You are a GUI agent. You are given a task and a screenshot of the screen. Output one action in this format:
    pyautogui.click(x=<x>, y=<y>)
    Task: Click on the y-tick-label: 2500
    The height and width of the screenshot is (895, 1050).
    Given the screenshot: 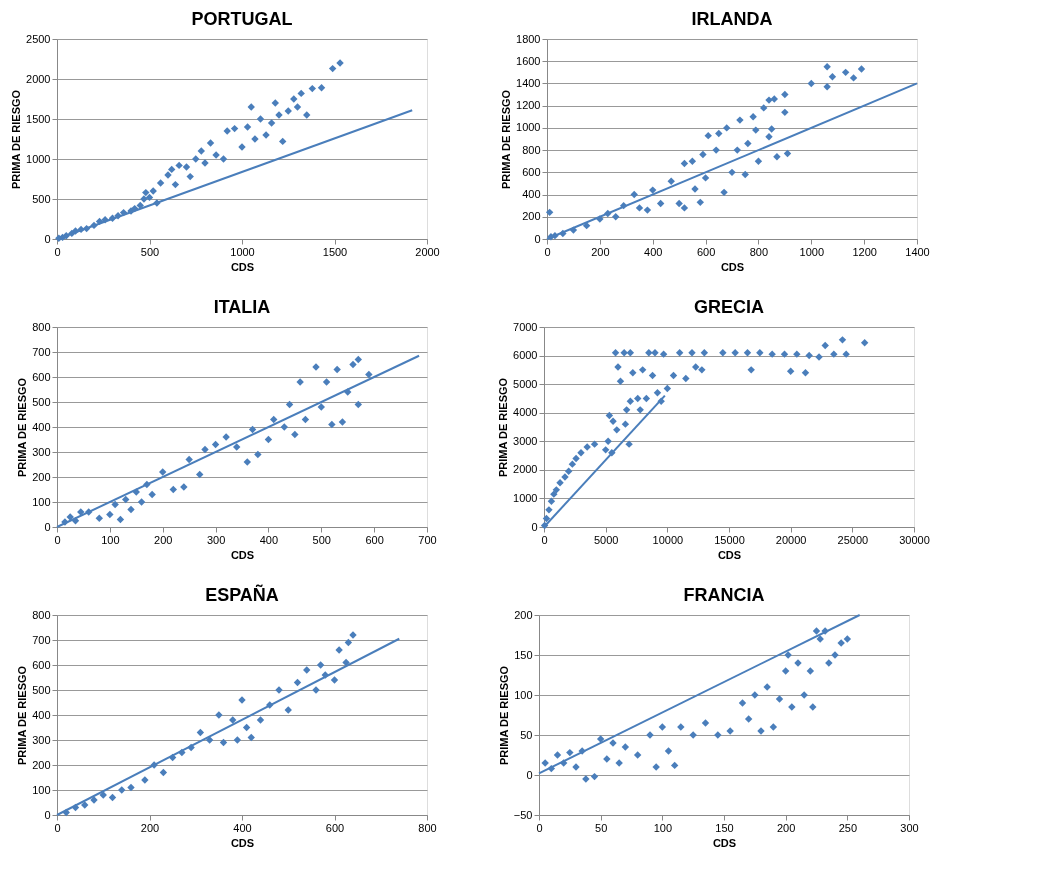 What is the action you would take?
    pyautogui.click(x=38, y=38)
    